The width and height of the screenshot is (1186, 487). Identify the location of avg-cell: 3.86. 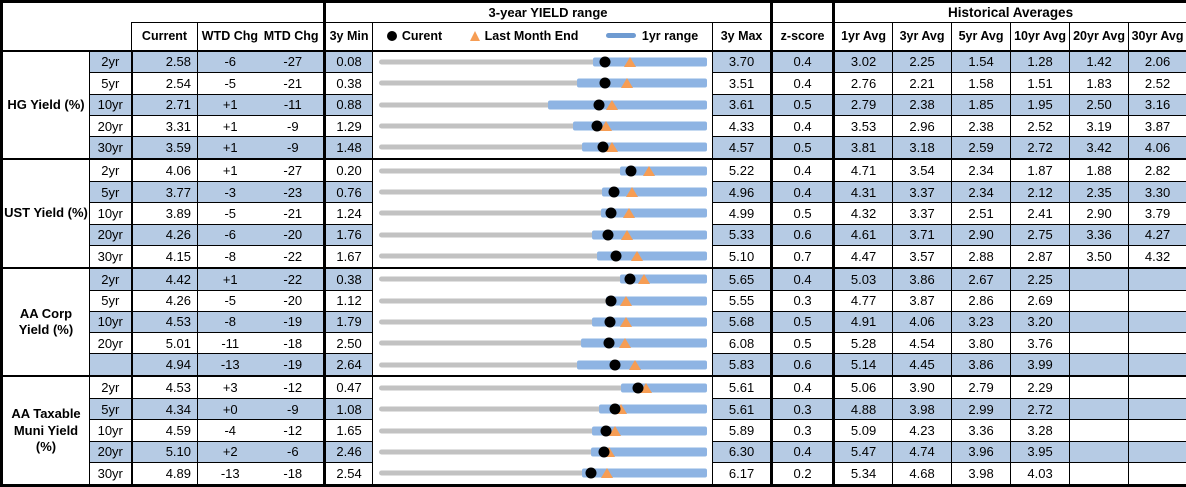
(981, 365).